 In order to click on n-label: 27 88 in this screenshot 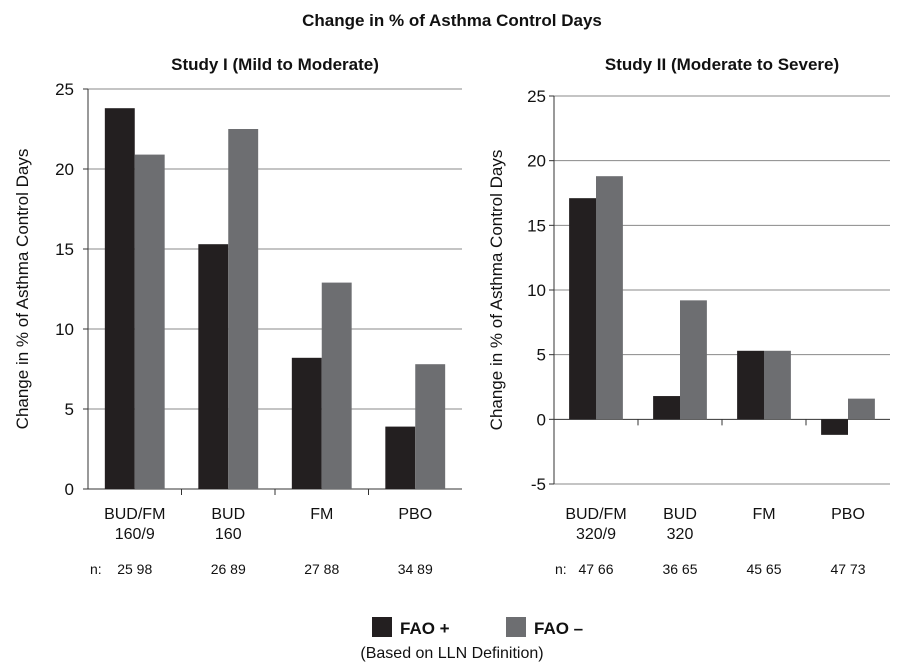, I will do `click(321, 569)`.